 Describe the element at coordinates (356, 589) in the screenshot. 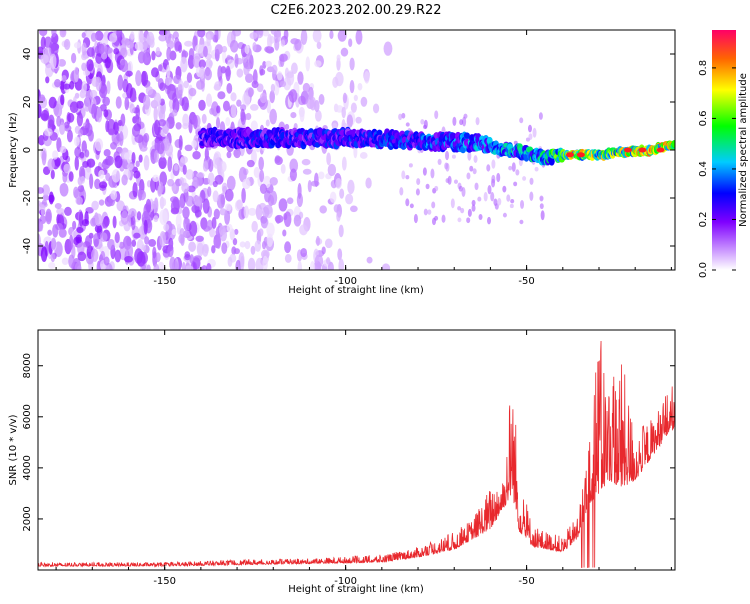

I see `snr-x-label: Height of straight line (km)` at that location.